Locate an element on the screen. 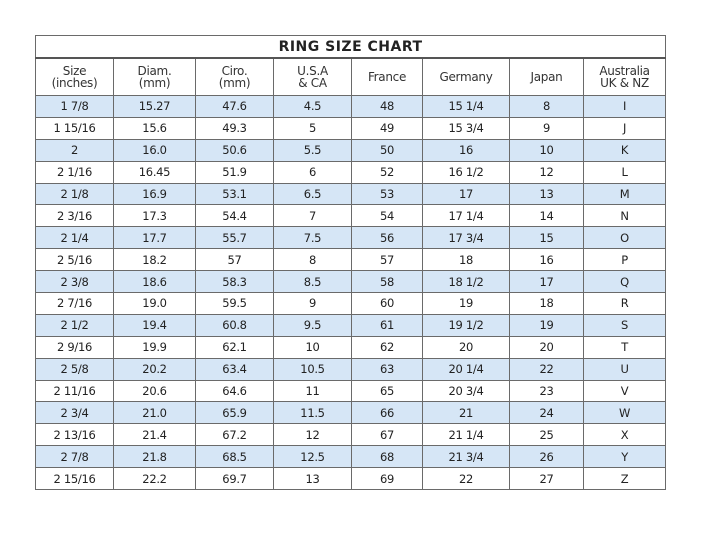 The height and width of the screenshot is (549, 708). column-header-line: Size is located at coordinates (74, 71).